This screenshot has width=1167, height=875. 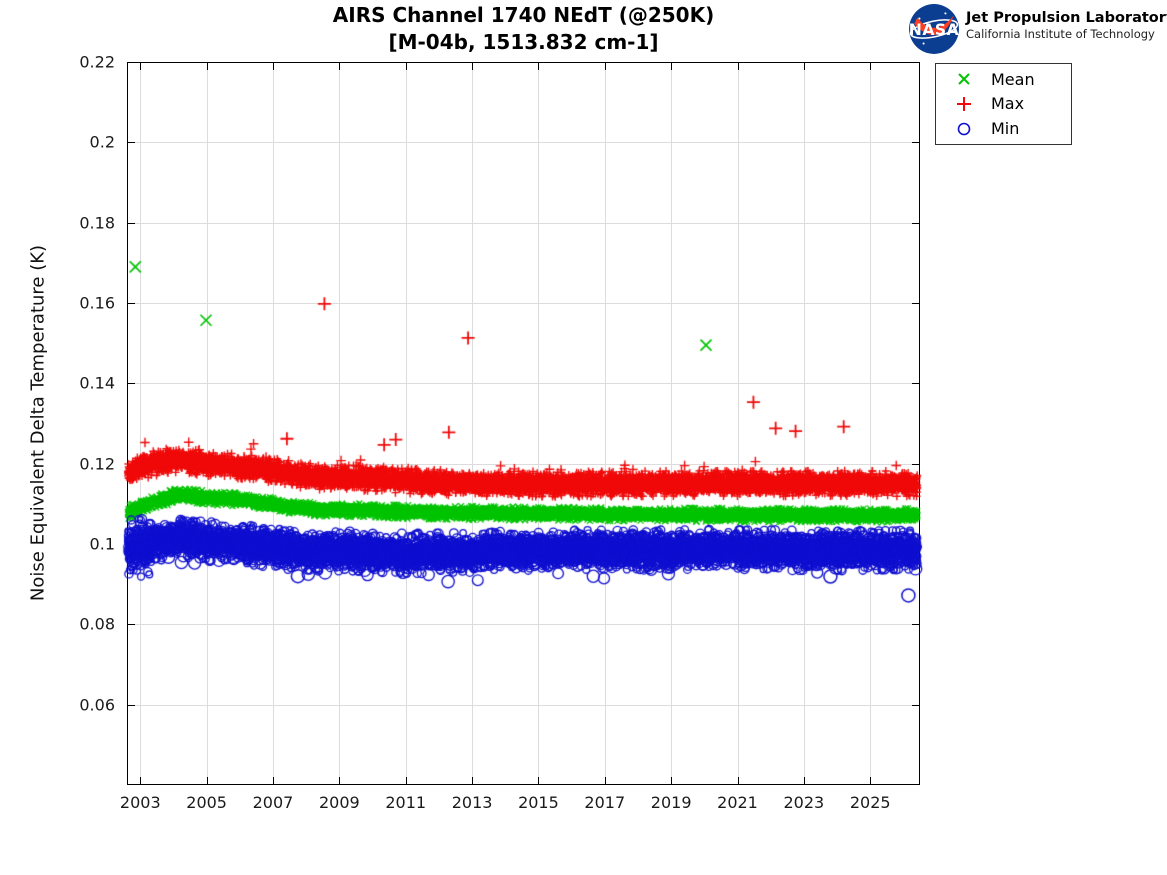 What do you see at coordinates (1066, 18) in the screenshot?
I see `jpl-name: Jet Propulsion Laboratory` at bounding box center [1066, 18].